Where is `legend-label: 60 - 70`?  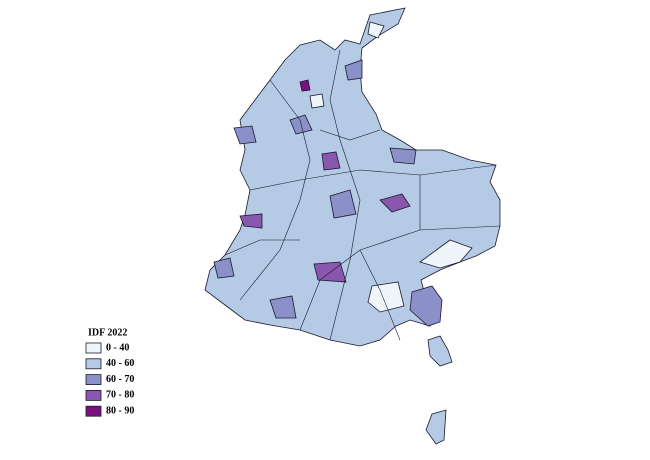 legend-label: 60 - 70 is located at coordinates (120, 379).